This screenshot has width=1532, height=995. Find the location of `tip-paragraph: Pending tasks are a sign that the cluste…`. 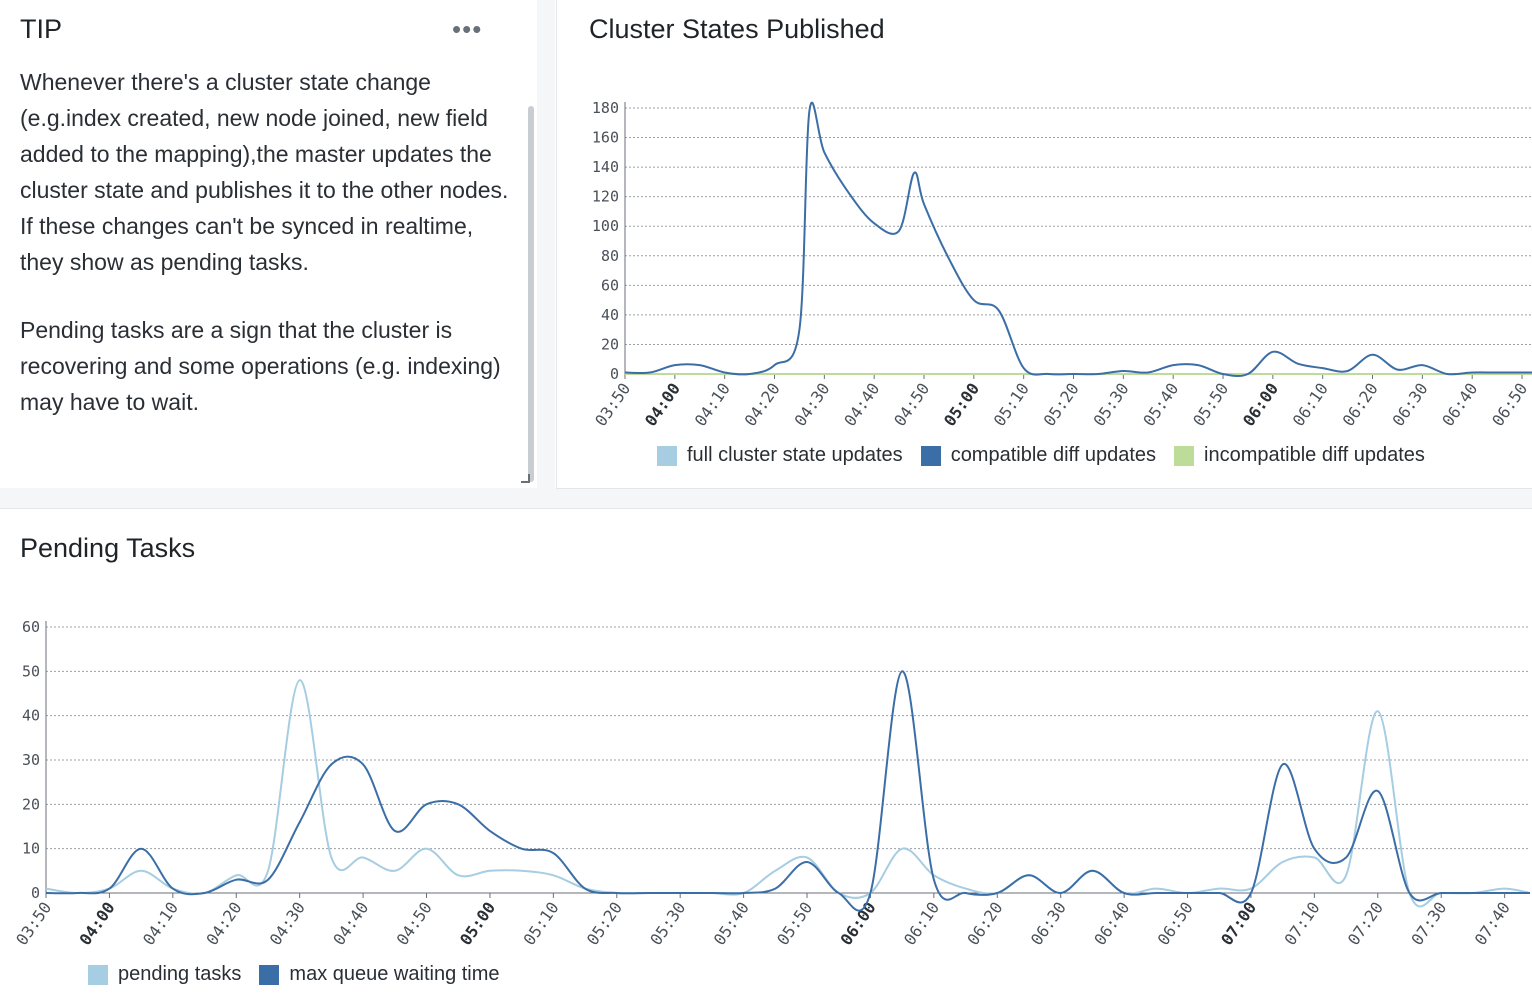

tip-paragraph: Pending tasks are a sign that the cluste… is located at coordinates (260, 366).